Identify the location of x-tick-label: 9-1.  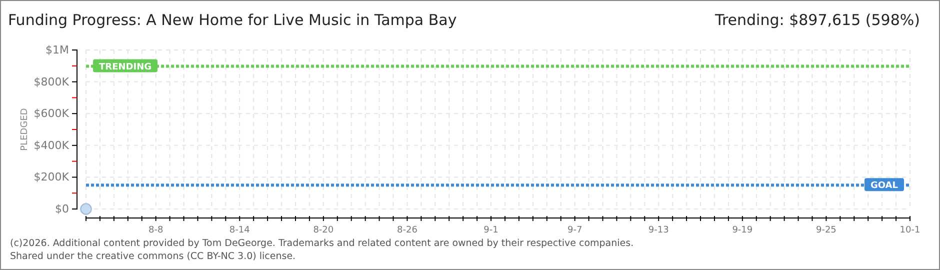
(491, 230).